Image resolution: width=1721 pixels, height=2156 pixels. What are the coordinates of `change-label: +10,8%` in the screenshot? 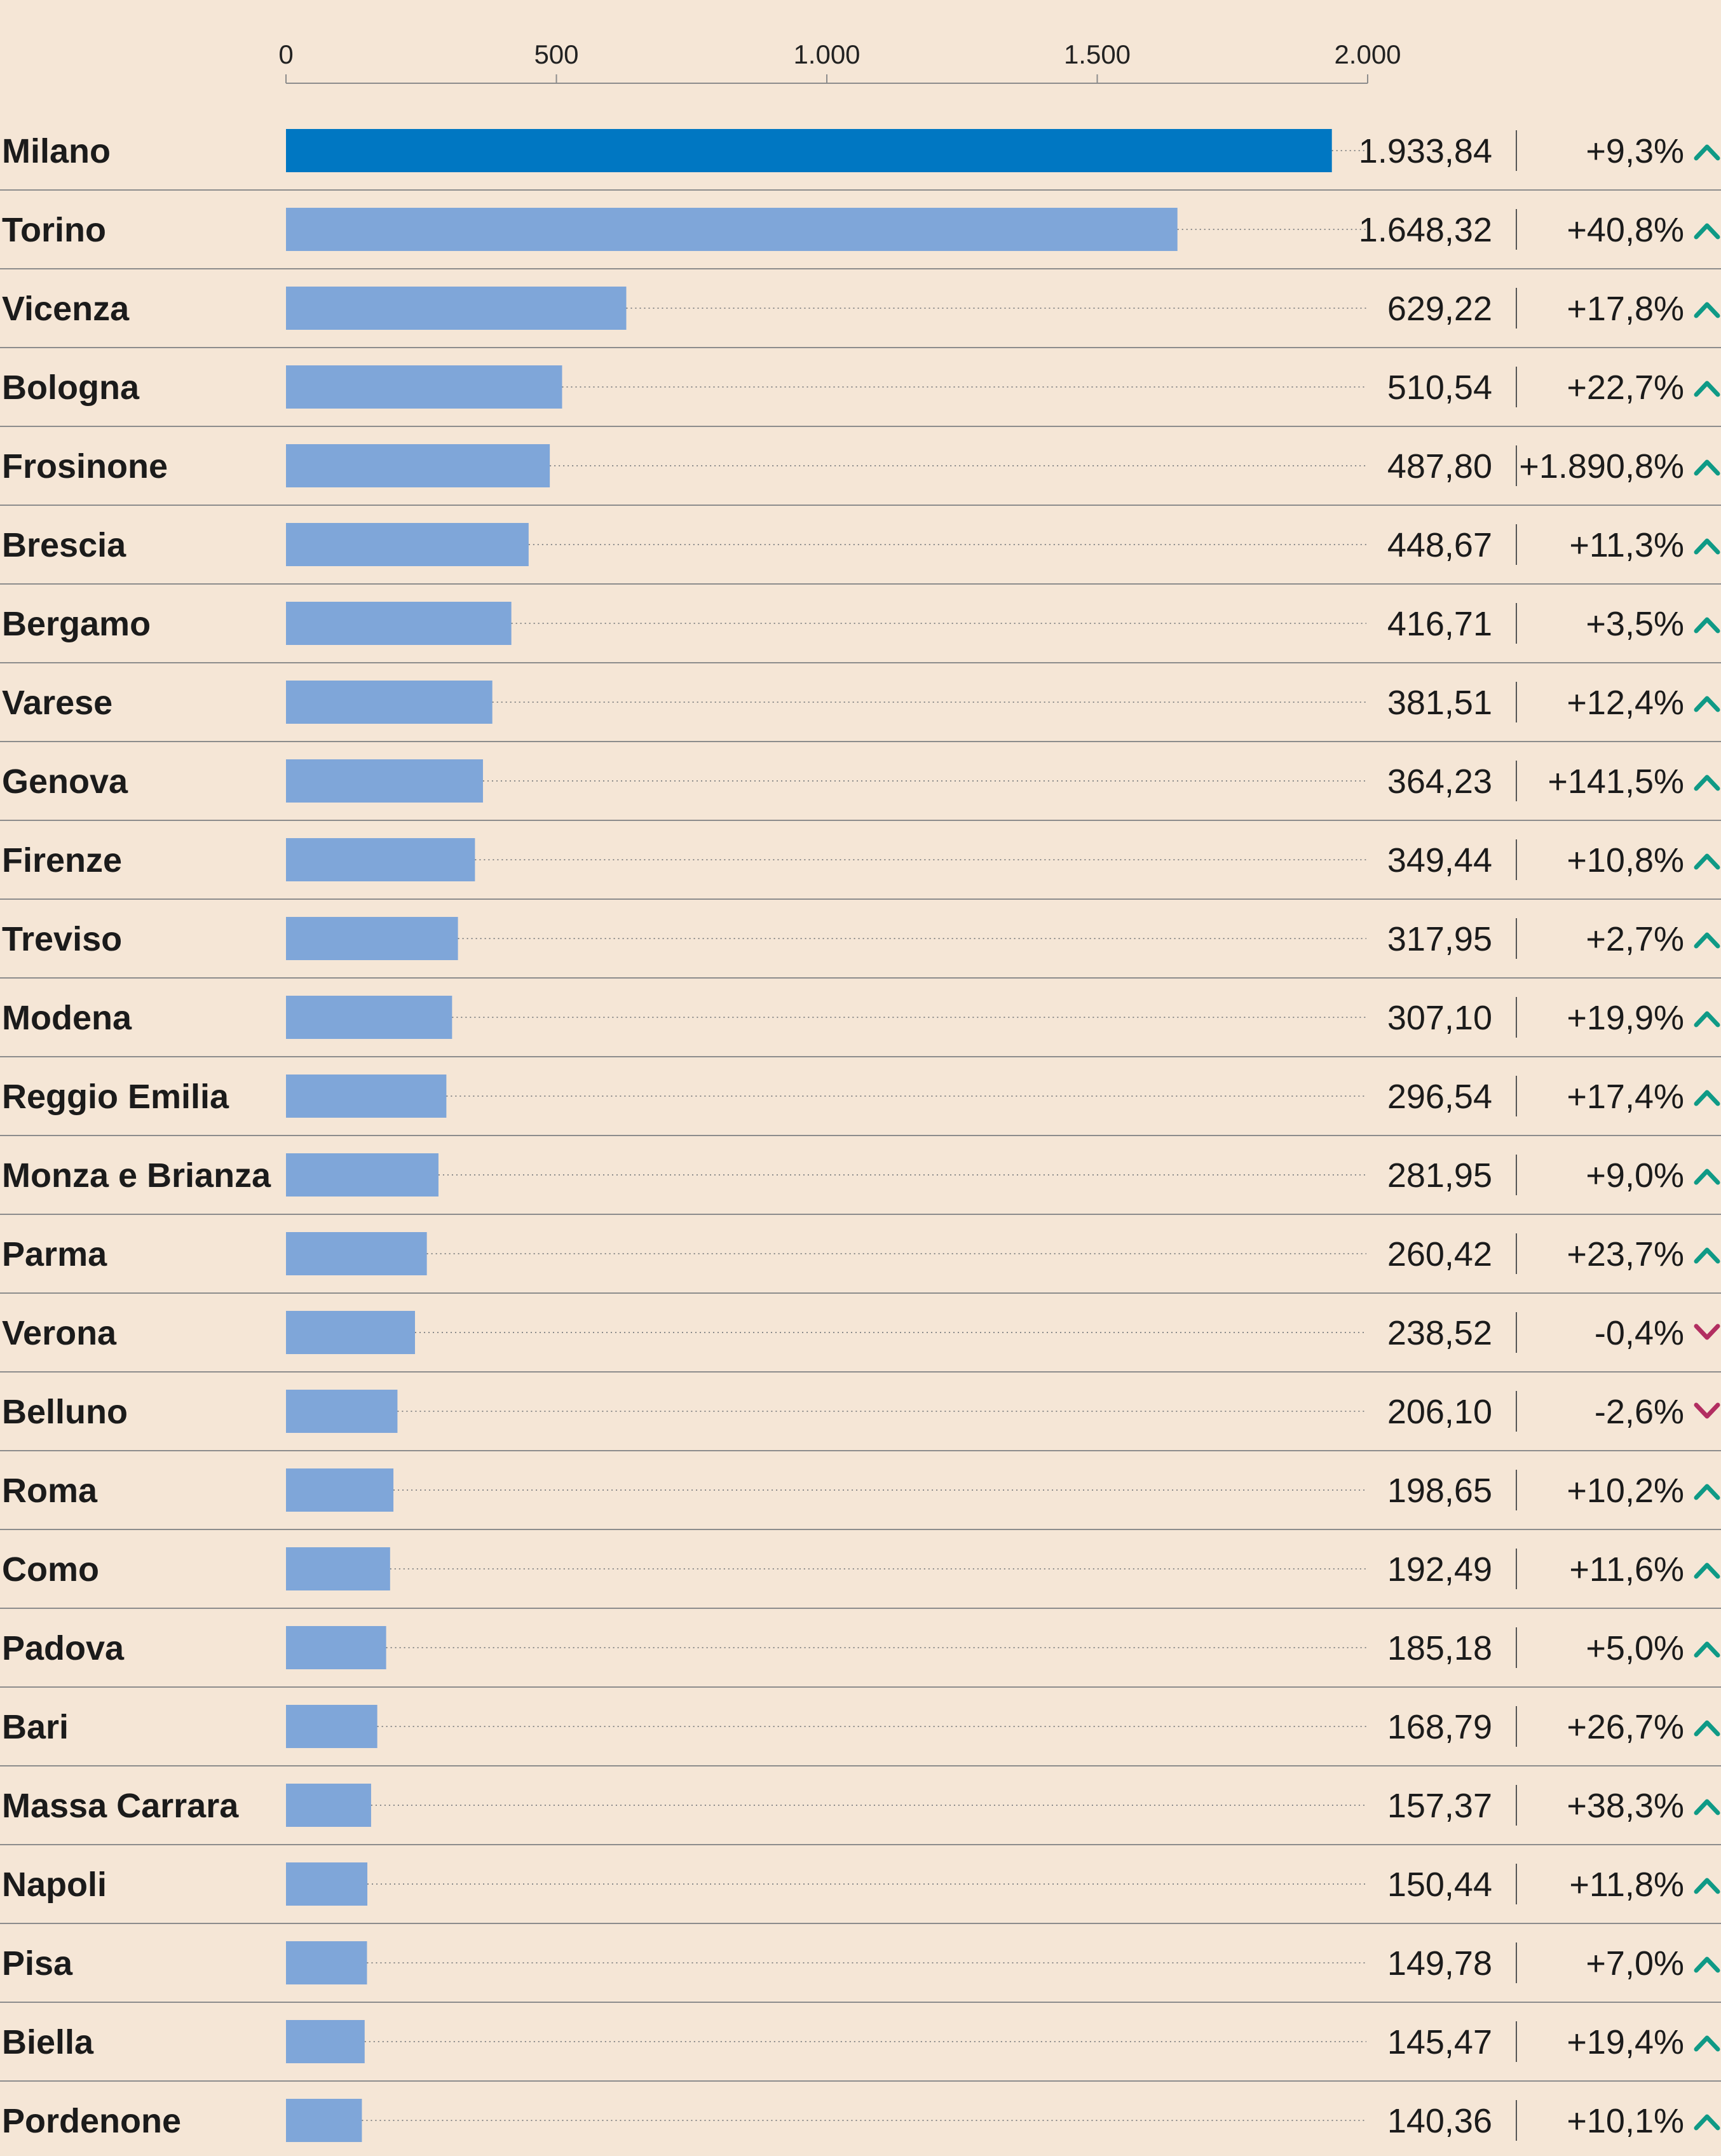 It's located at (1625, 860).